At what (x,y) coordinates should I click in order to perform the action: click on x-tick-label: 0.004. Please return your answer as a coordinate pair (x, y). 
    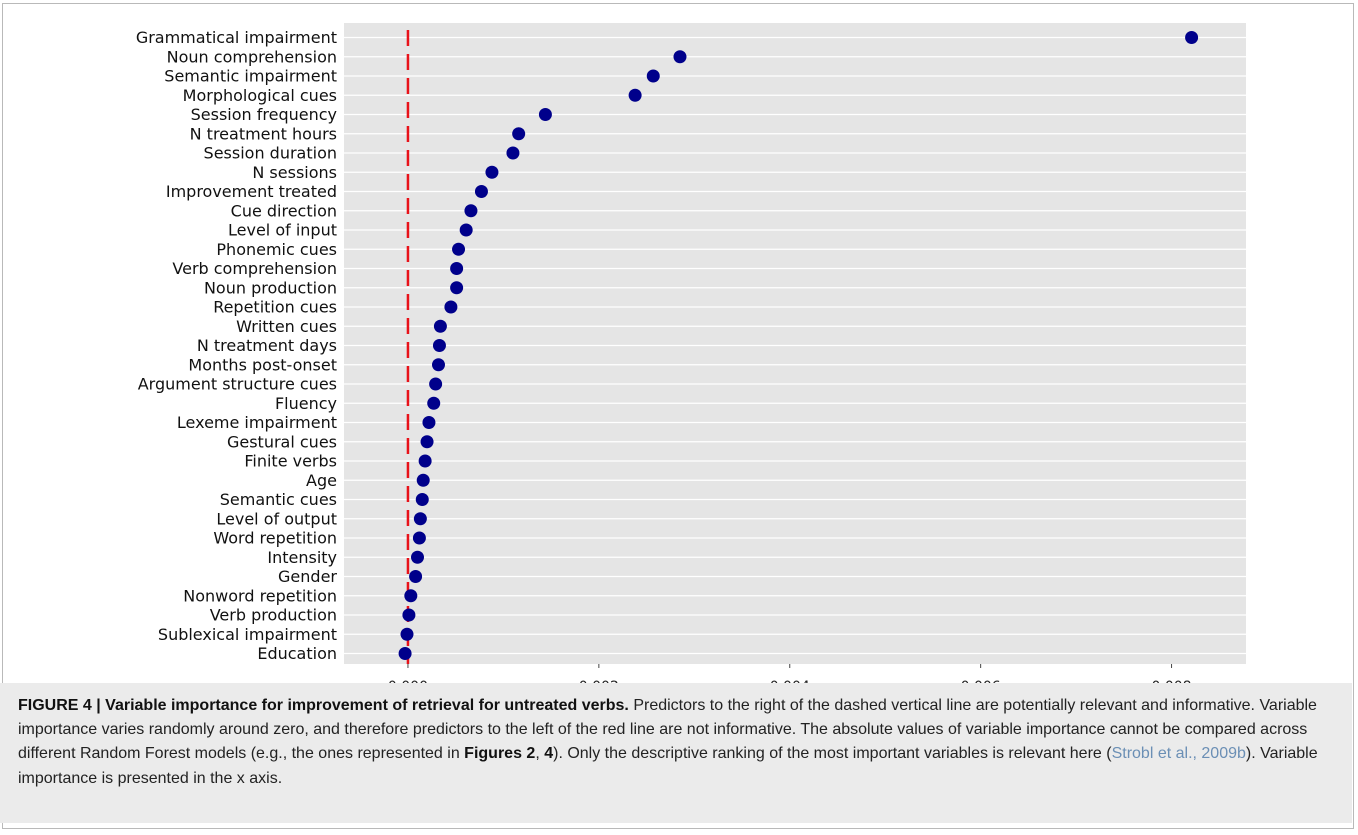
    Looking at the image, I should click on (790, 681).